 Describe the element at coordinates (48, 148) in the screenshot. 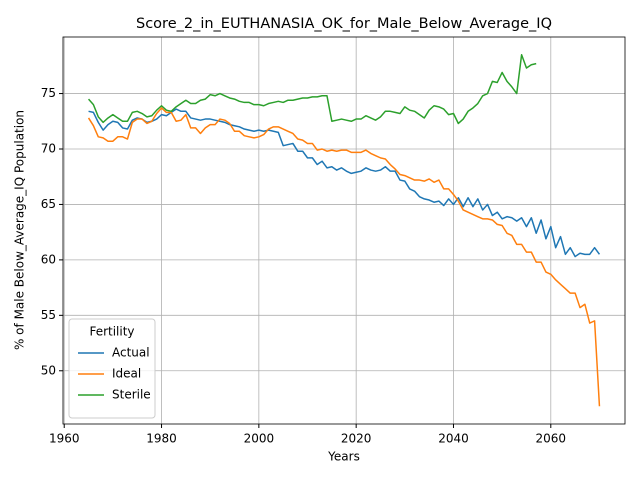

I see `y-tick-label: 70` at that location.